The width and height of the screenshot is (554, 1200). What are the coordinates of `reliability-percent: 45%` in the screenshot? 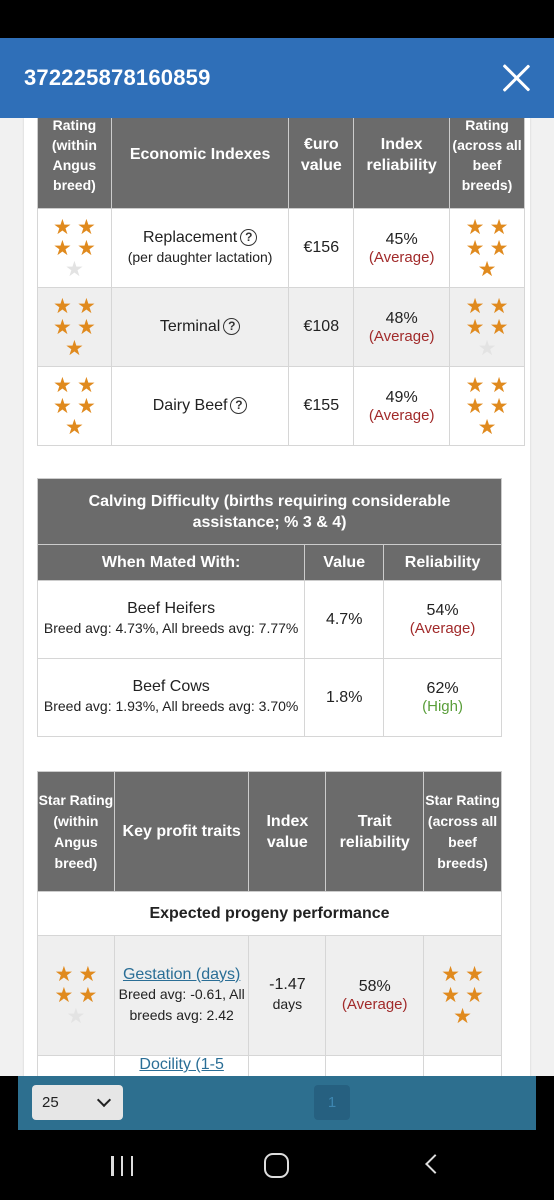 It's located at (401, 239).